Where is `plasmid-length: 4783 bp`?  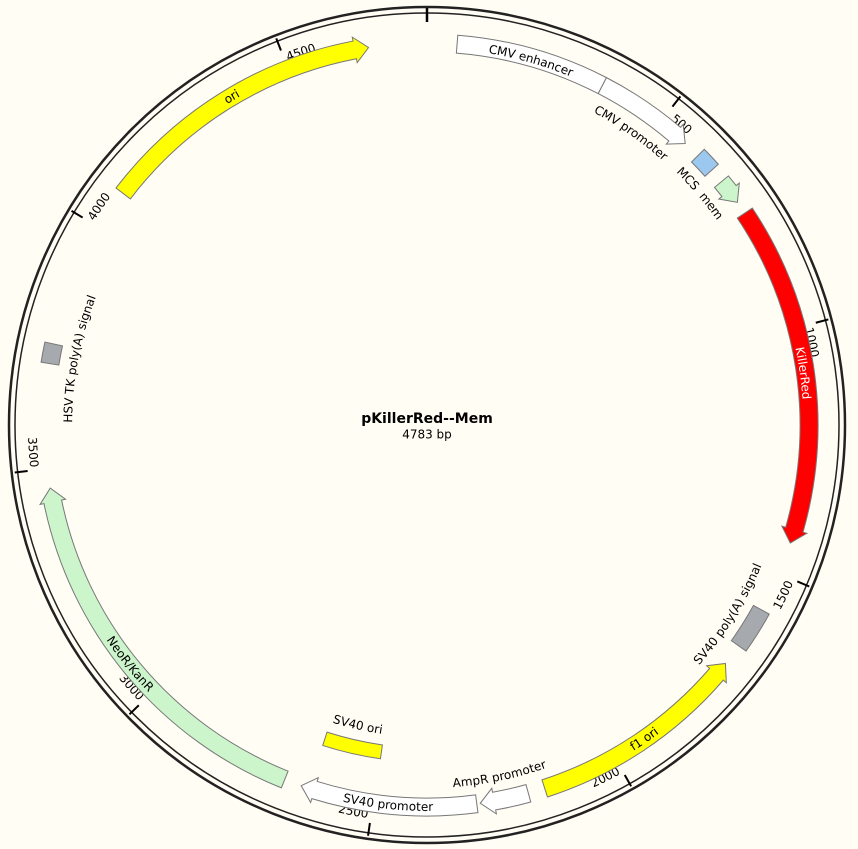
plasmid-length: 4783 bp is located at coordinates (427, 435).